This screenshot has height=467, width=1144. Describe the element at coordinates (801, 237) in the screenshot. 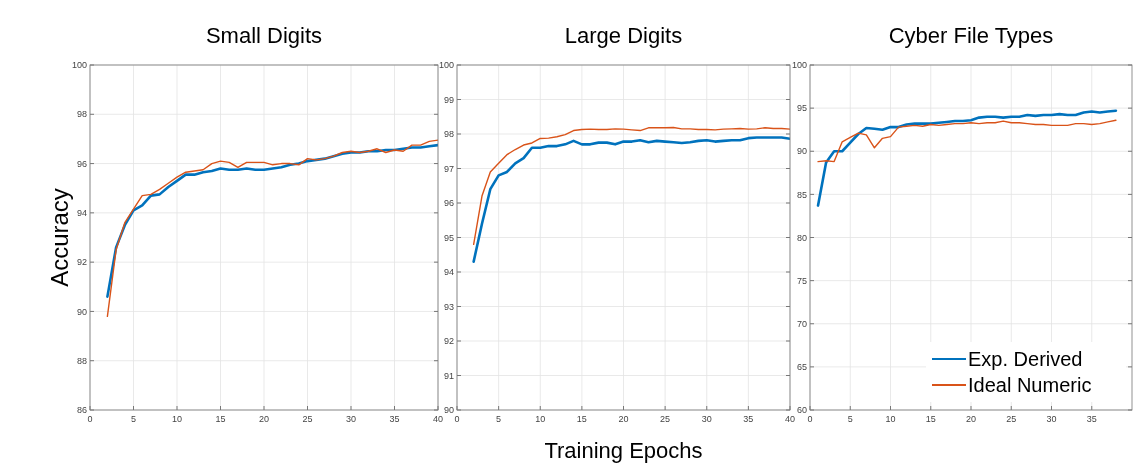

I see `y-tick-label: 80` at that location.